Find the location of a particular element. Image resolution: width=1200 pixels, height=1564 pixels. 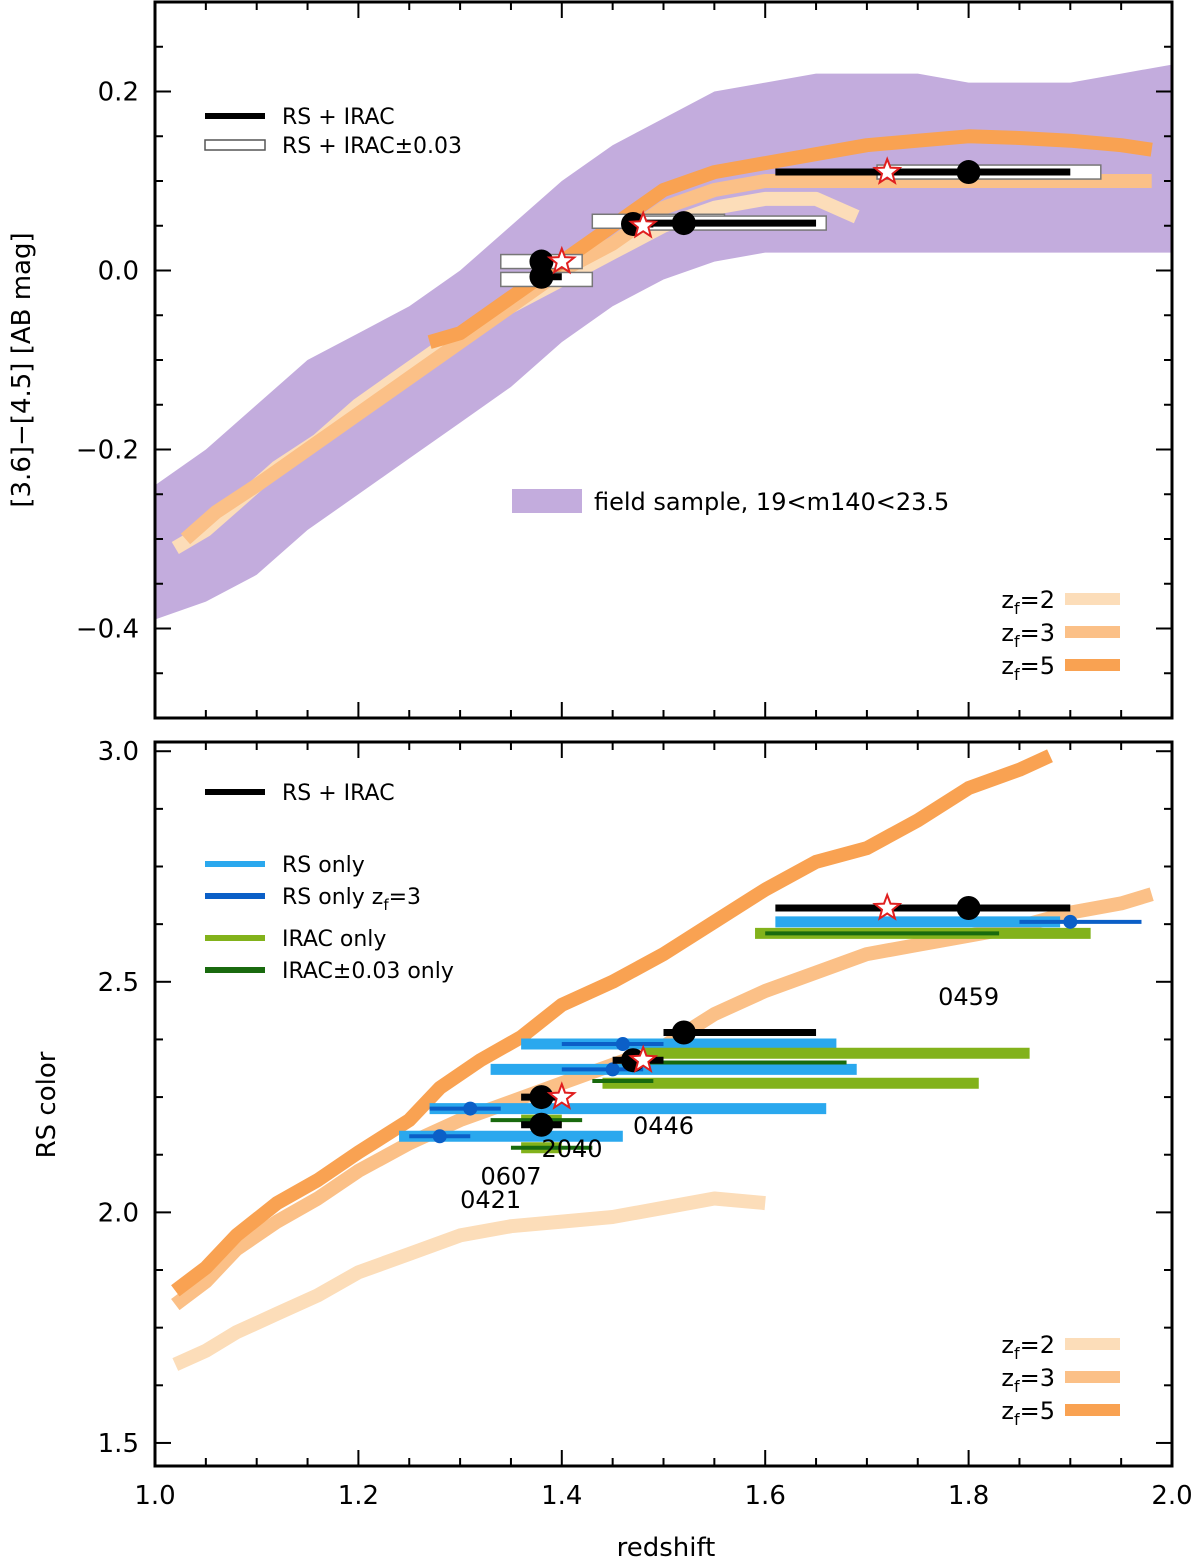

top-legend-label-rs-irac: RS + IRAC is located at coordinates (338, 117).